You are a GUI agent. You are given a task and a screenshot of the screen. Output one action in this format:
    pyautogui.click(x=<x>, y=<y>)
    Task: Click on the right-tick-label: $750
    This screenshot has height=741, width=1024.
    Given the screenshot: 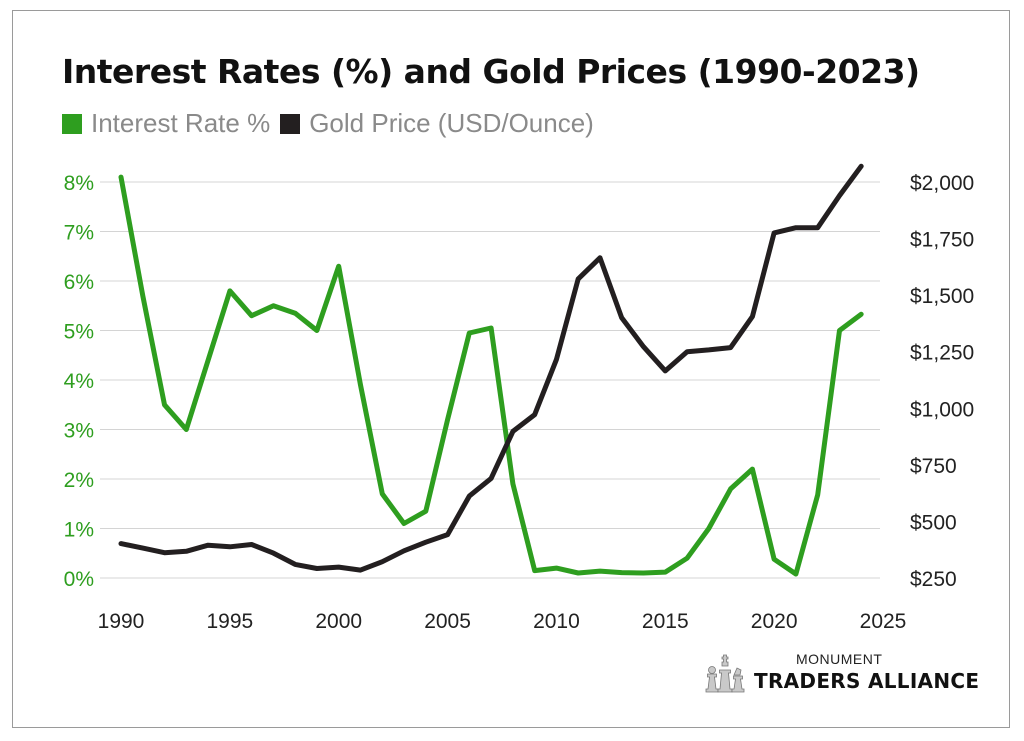 What is the action you would take?
    pyautogui.click(x=933, y=466)
    